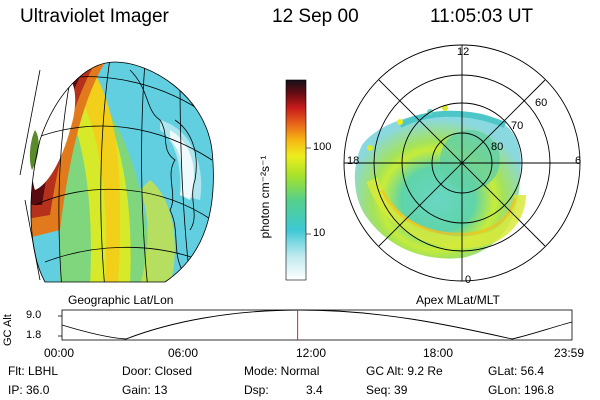 The width and height of the screenshot is (600, 400). What do you see at coordinates (458, 300) in the screenshot?
I see `apex-panel-label: Apex MLat/MLT` at bounding box center [458, 300].